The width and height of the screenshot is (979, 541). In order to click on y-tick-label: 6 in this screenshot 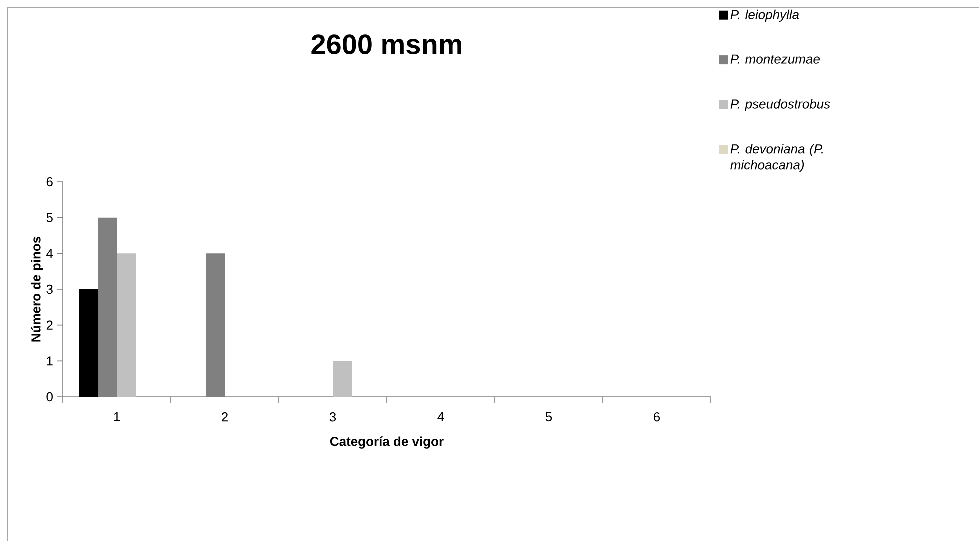, I will do `click(49, 182)`.